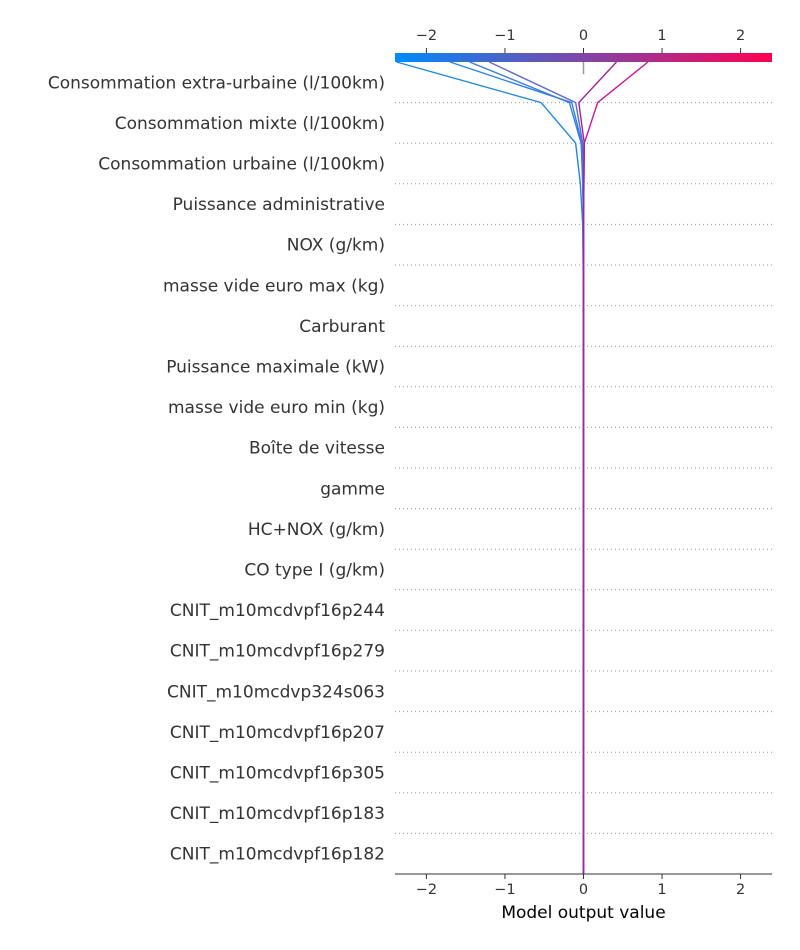 This screenshot has width=800, height=950. What do you see at coordinates (336, 246) in the screenshot?
I see `feature-label: NOX (g/km)` at bounding box center [336, 246].